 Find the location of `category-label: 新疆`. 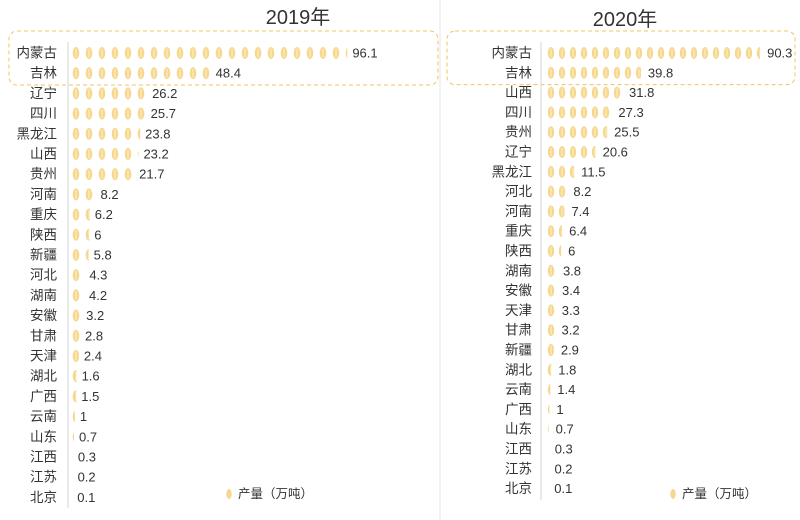

category-label: 新疆 is located at coordinates (518, 350).